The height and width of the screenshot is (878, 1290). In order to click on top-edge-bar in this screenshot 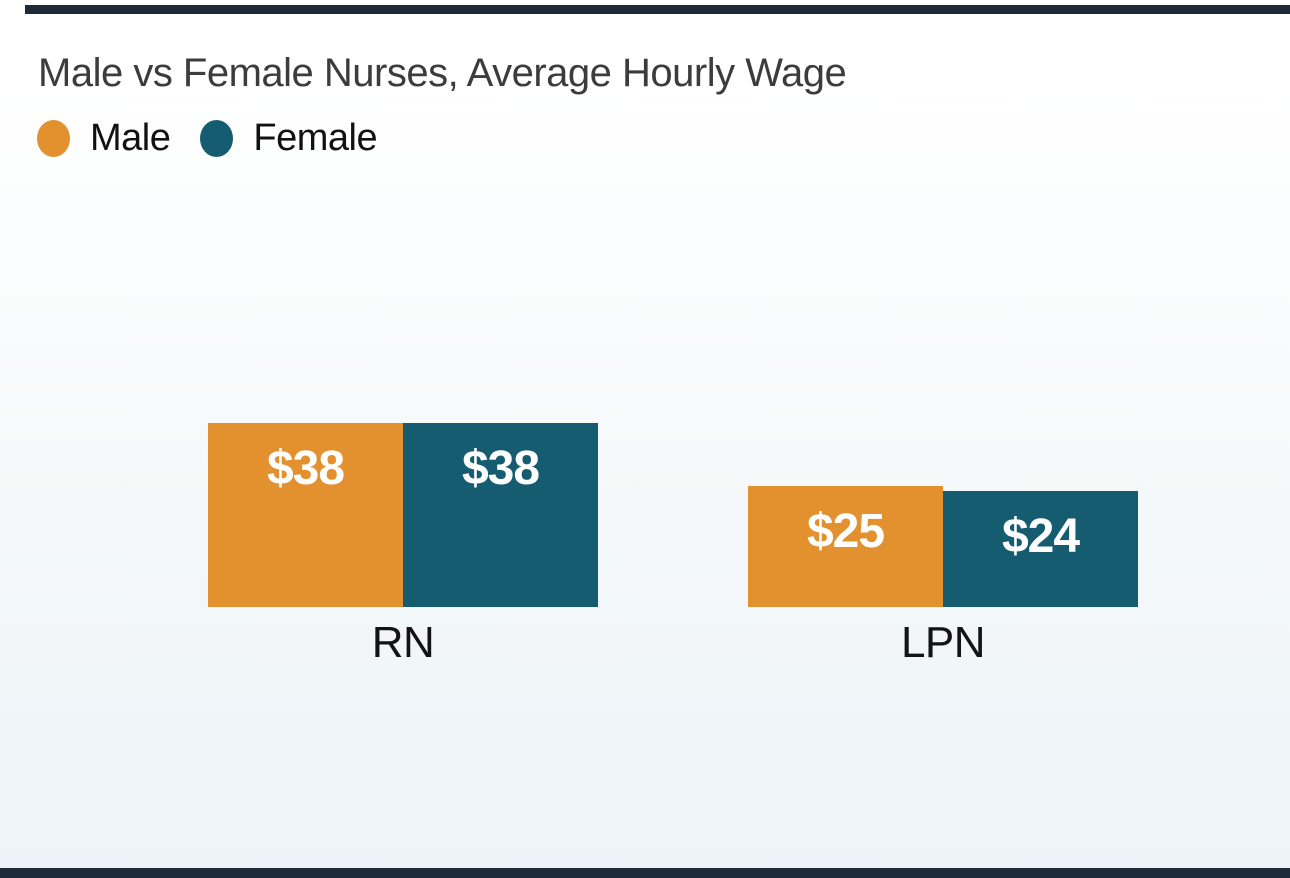, I will do `click(657, 9)`.